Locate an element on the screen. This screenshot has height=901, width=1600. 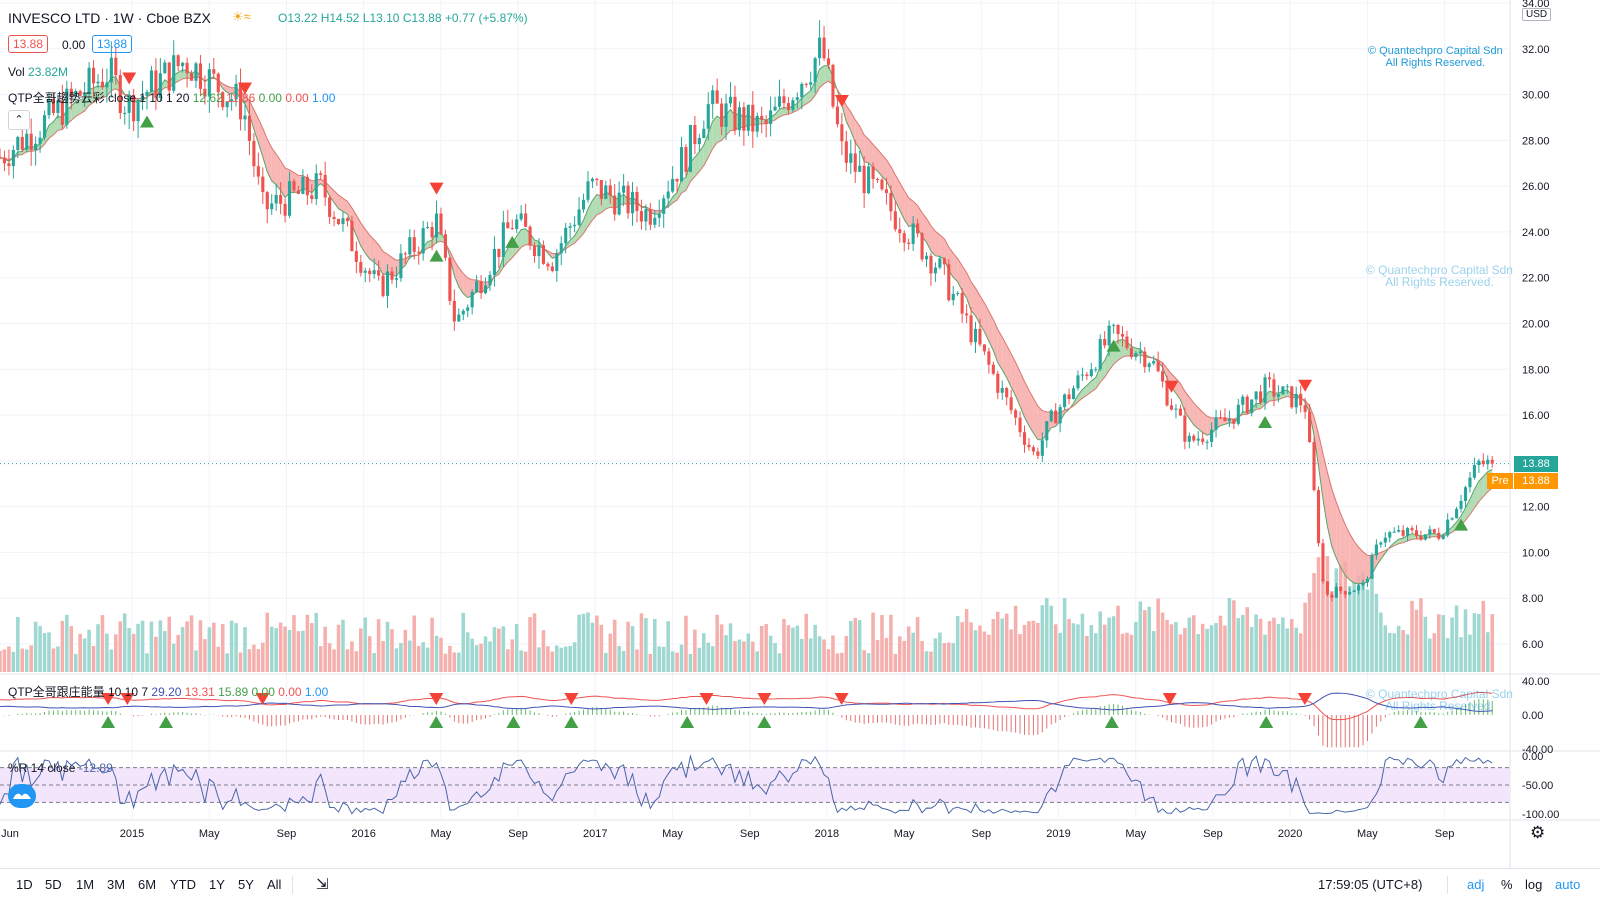
range-3m-button: 3M is located at coordinates (116, 884).